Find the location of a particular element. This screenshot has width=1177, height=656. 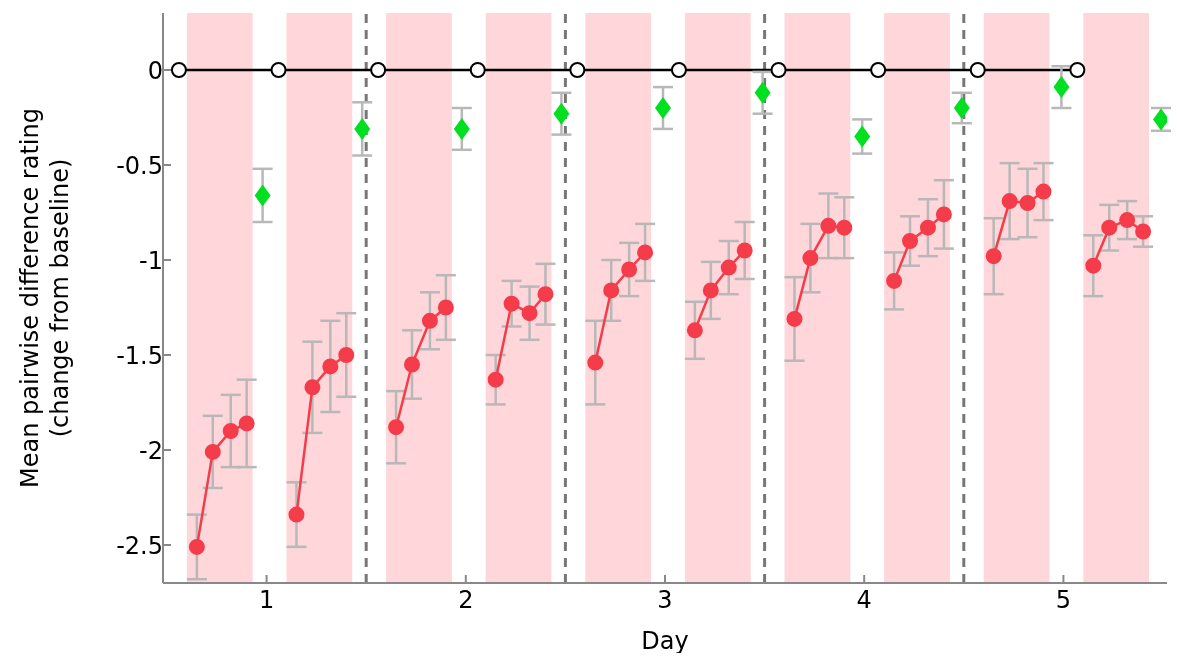

y-tick-label: 0 is located at coordinates (155, 70).